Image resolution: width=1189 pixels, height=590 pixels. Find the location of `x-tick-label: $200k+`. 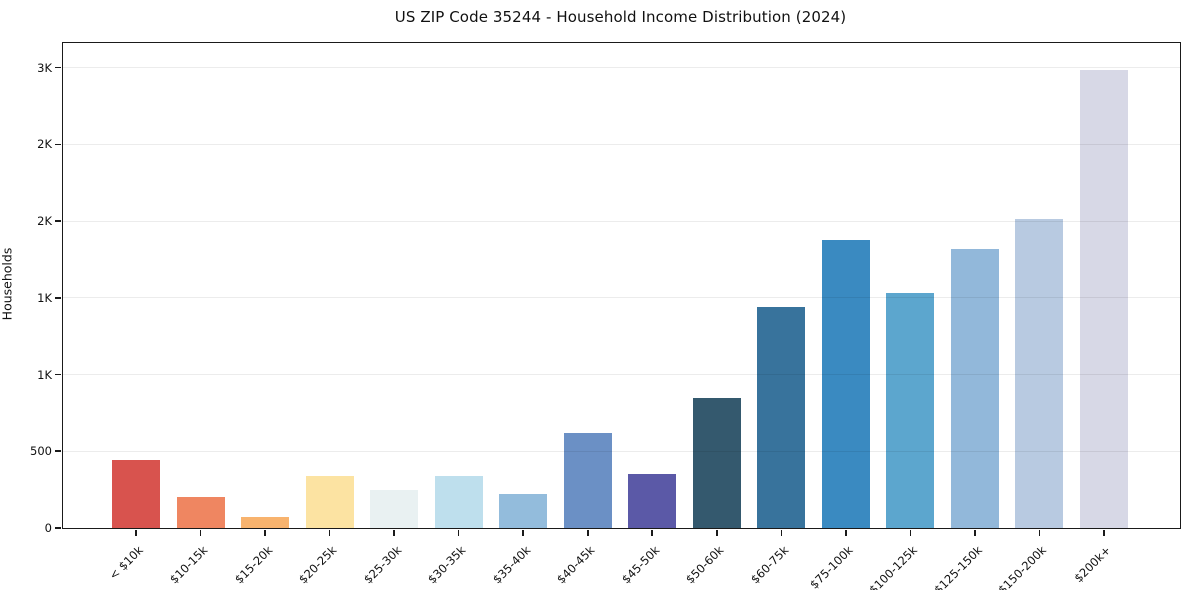

x-tick-label: $200k+ is located at coordinates (1092, 564).